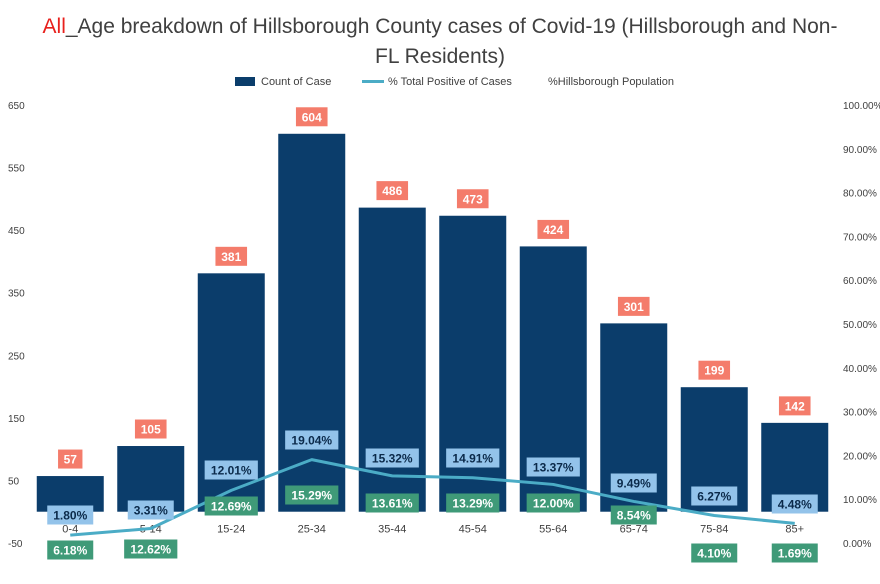  I want to click on percent-positive-label: 12.01%, so click(231, 470).